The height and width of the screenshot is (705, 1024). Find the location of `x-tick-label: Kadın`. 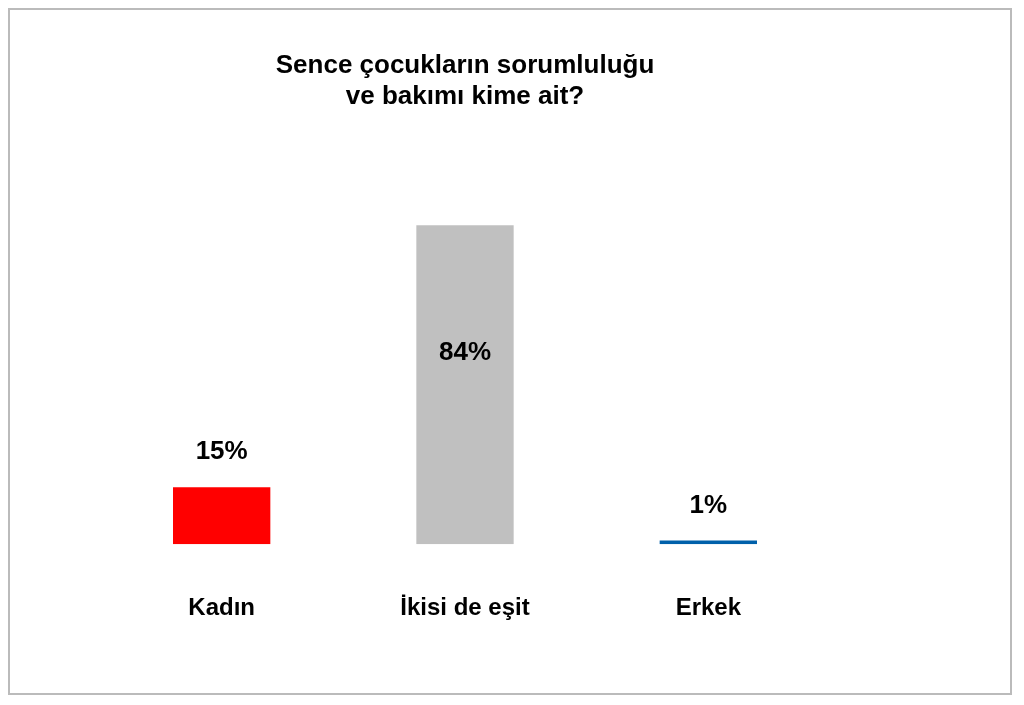

x-tick-label: Kadın is located at coordinates (221, 607).